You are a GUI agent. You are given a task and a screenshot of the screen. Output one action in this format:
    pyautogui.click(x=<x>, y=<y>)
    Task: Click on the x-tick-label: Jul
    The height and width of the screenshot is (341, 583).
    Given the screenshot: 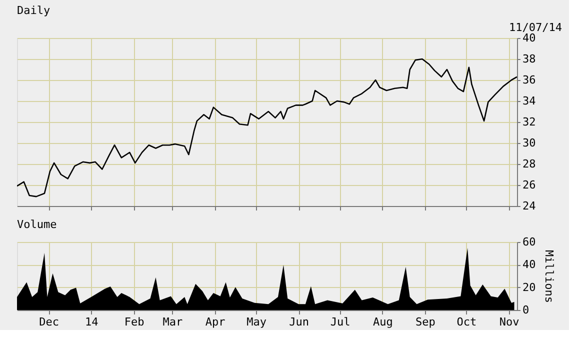 What is the action you would take?
    pyautogui.click(x=340, y=322)
    